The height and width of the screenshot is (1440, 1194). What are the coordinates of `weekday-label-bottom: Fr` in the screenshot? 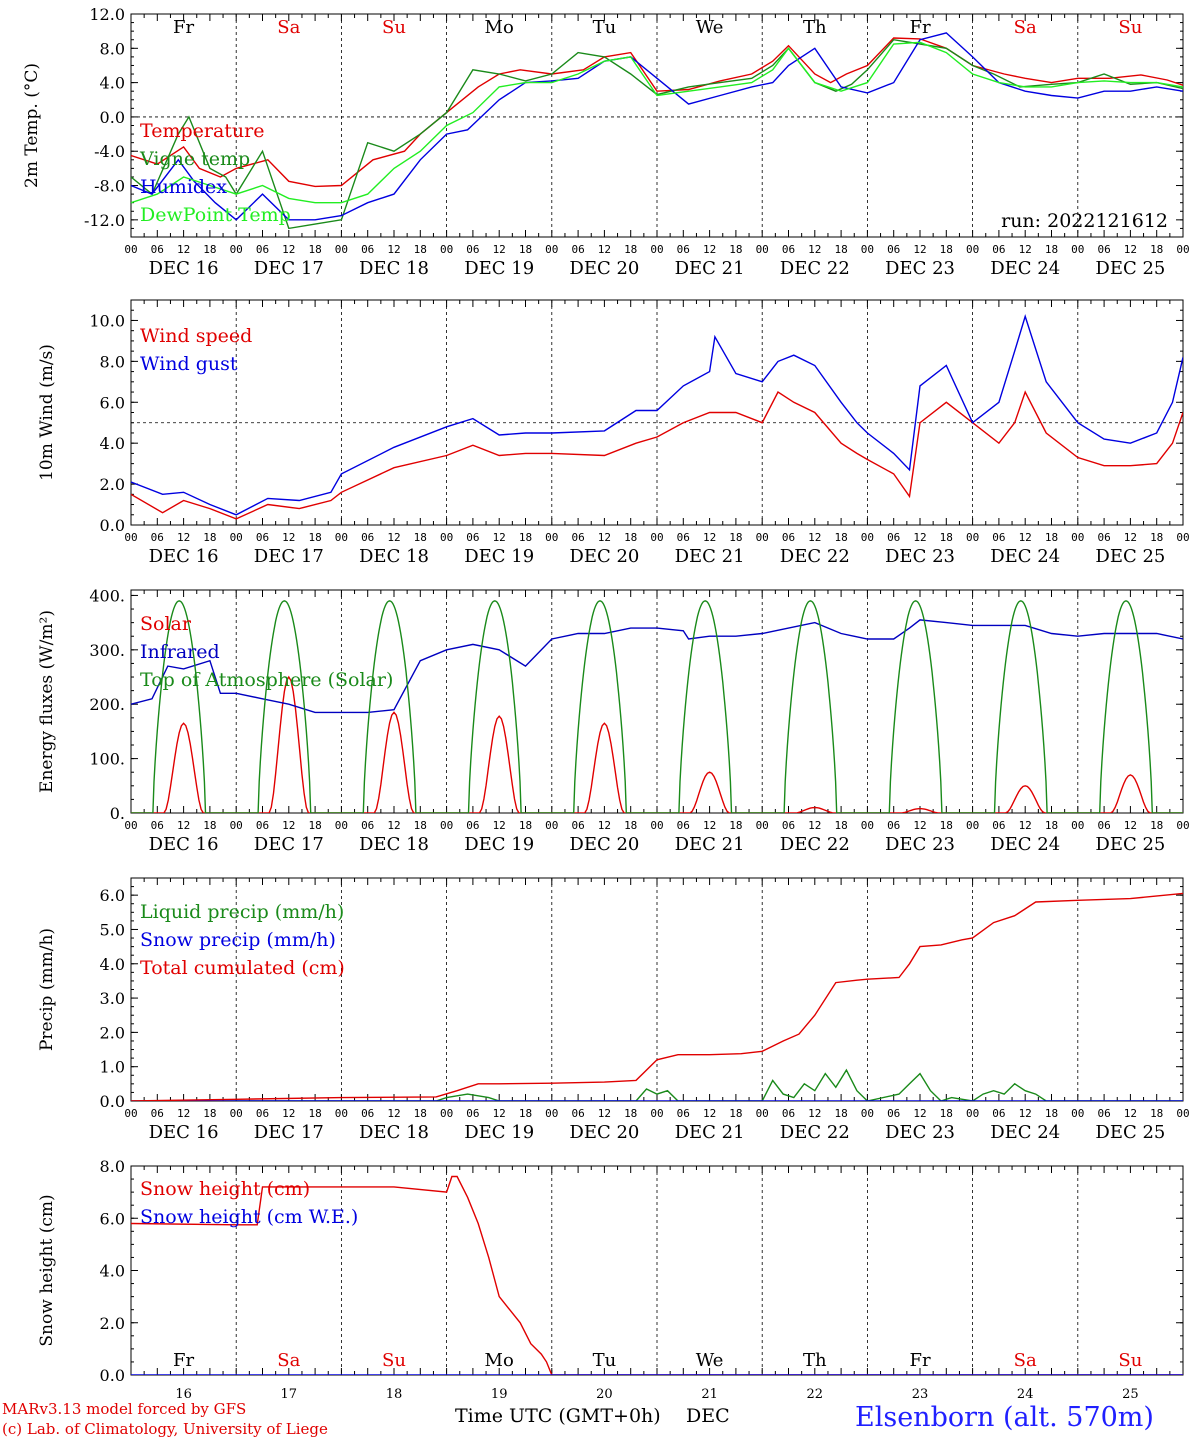 It's located at (183, 1360).